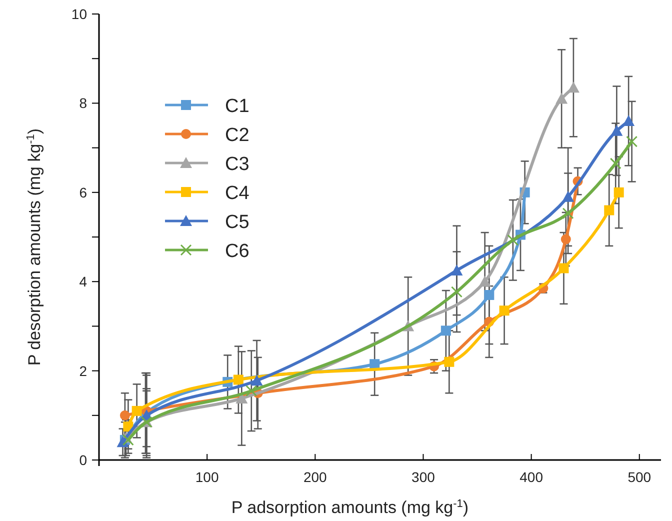 This screenshot has width=672, height=521. I want to click on y-tick-label: 2, so click(83, 370).